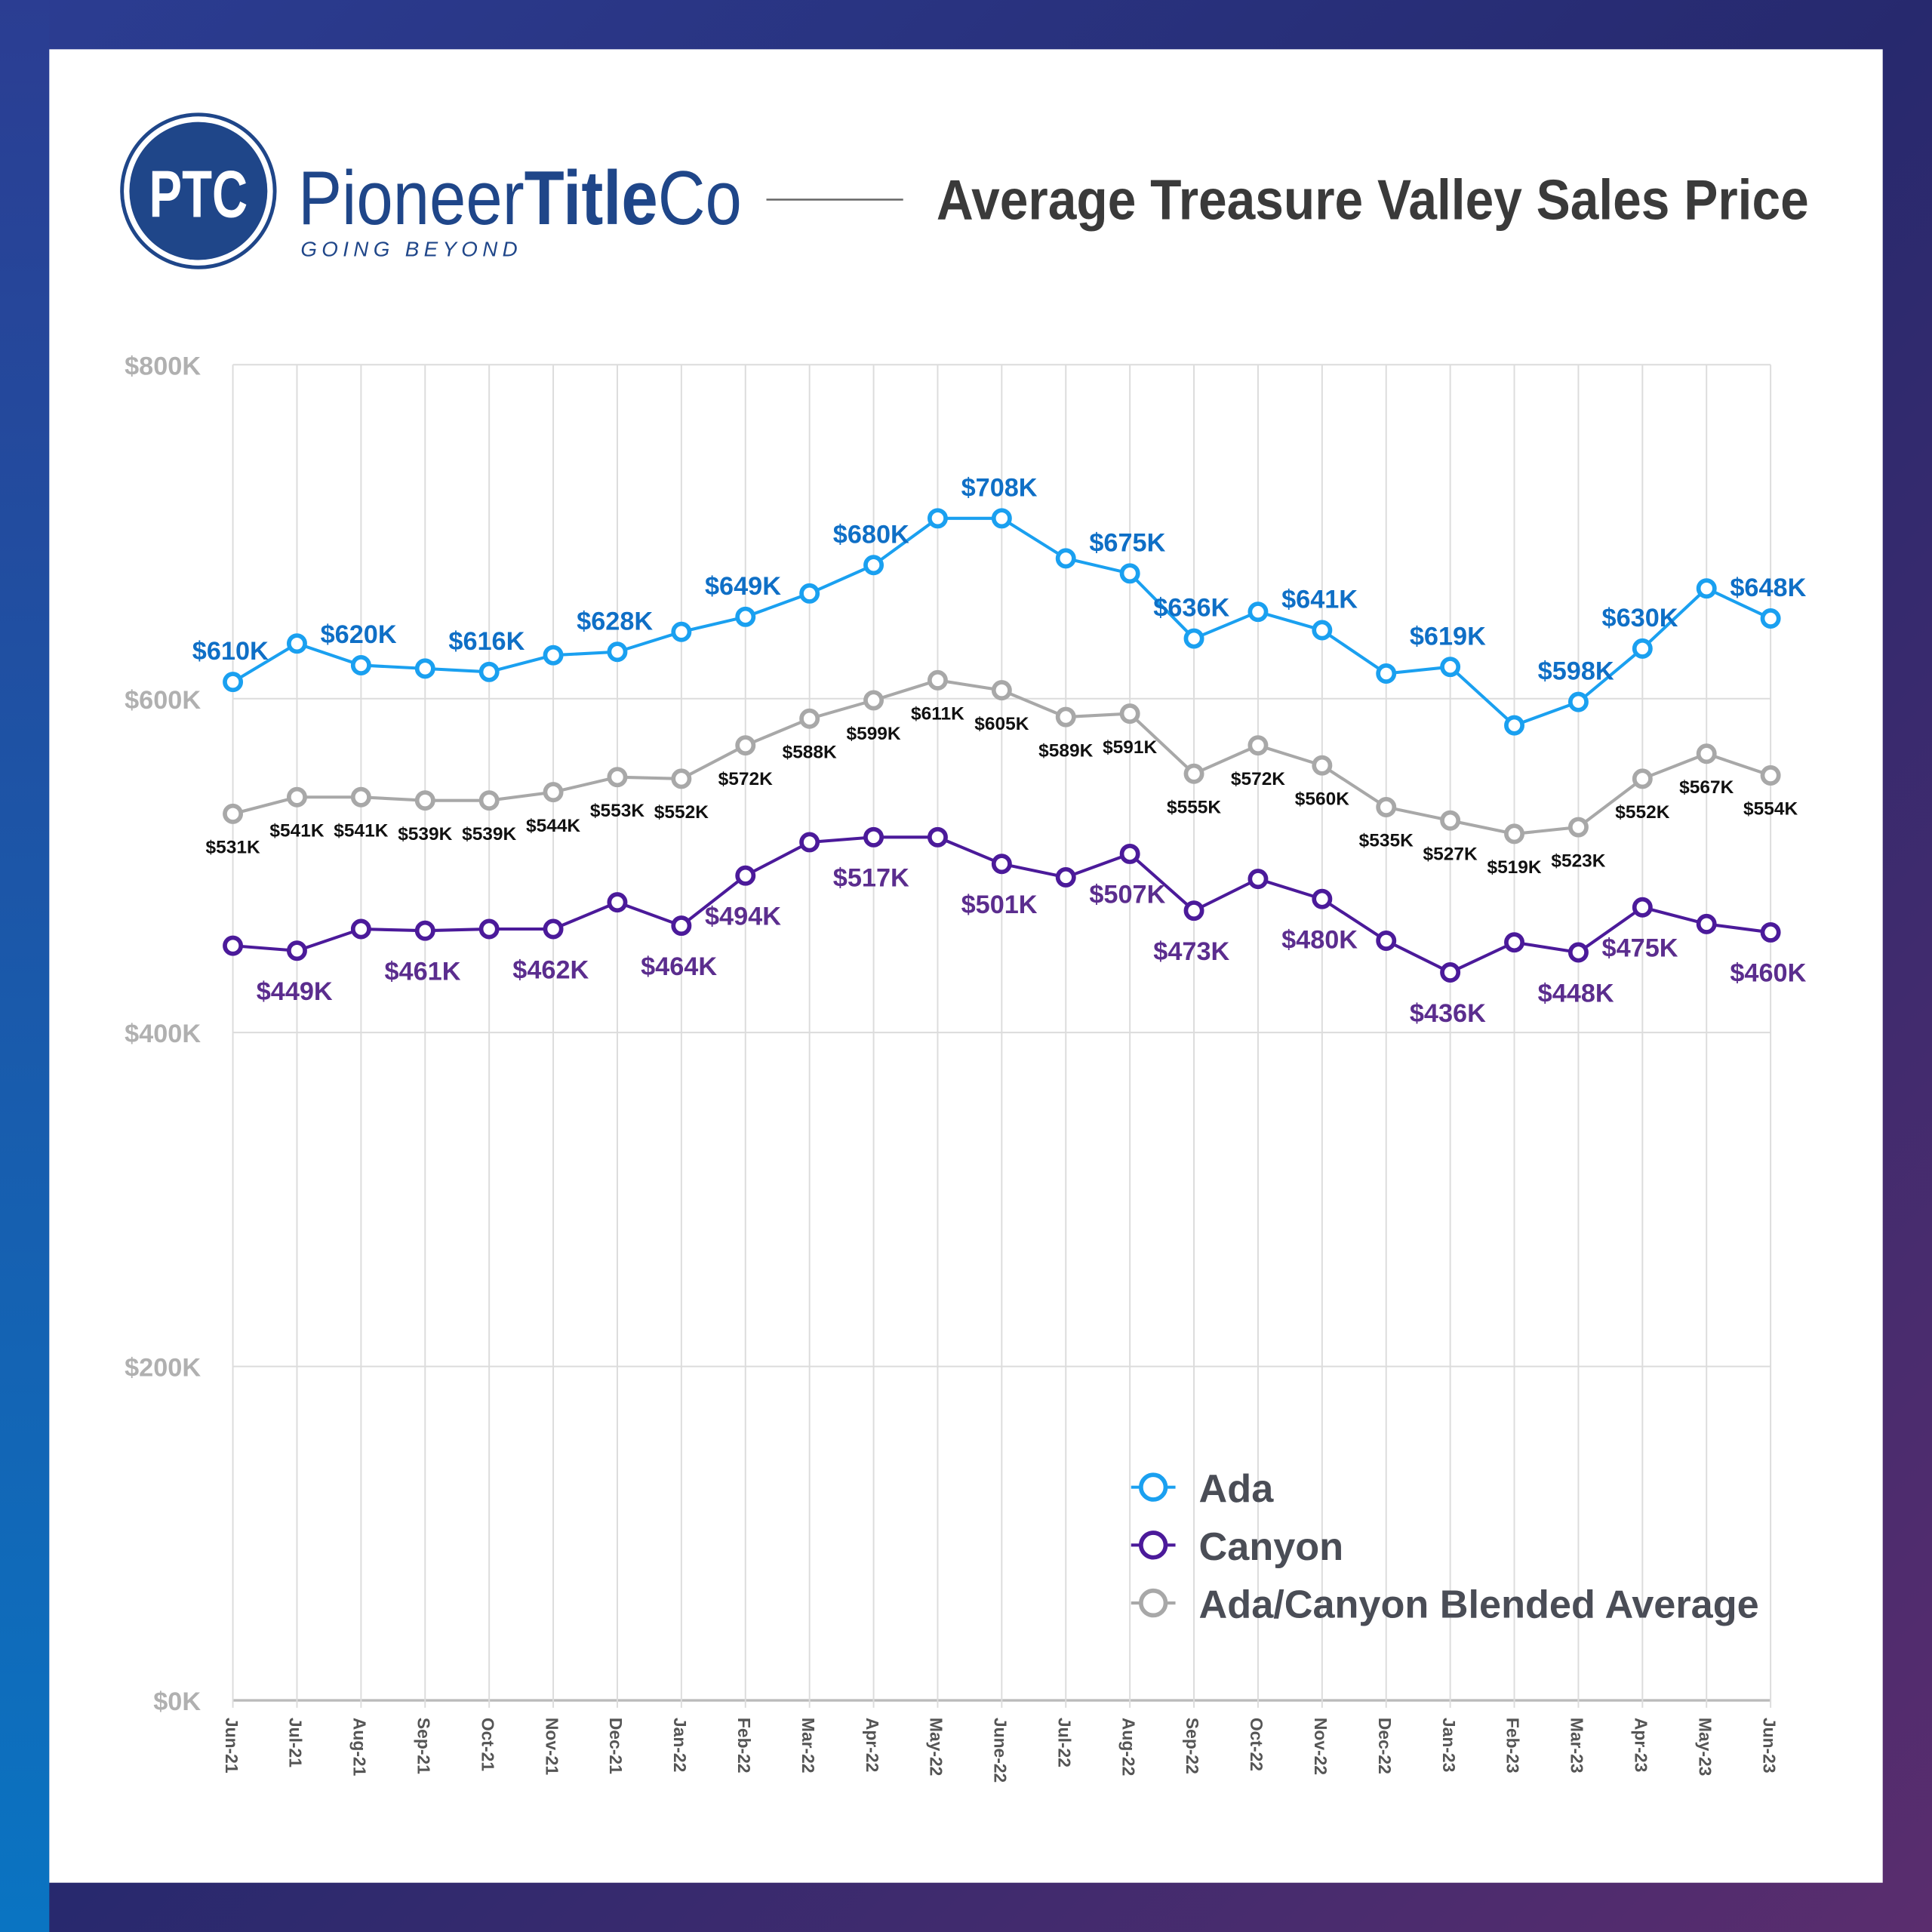  Describe the element at coordinates (1513, 1746) in the screenshot. I see `x-tick-label: Feb-23` at that location.